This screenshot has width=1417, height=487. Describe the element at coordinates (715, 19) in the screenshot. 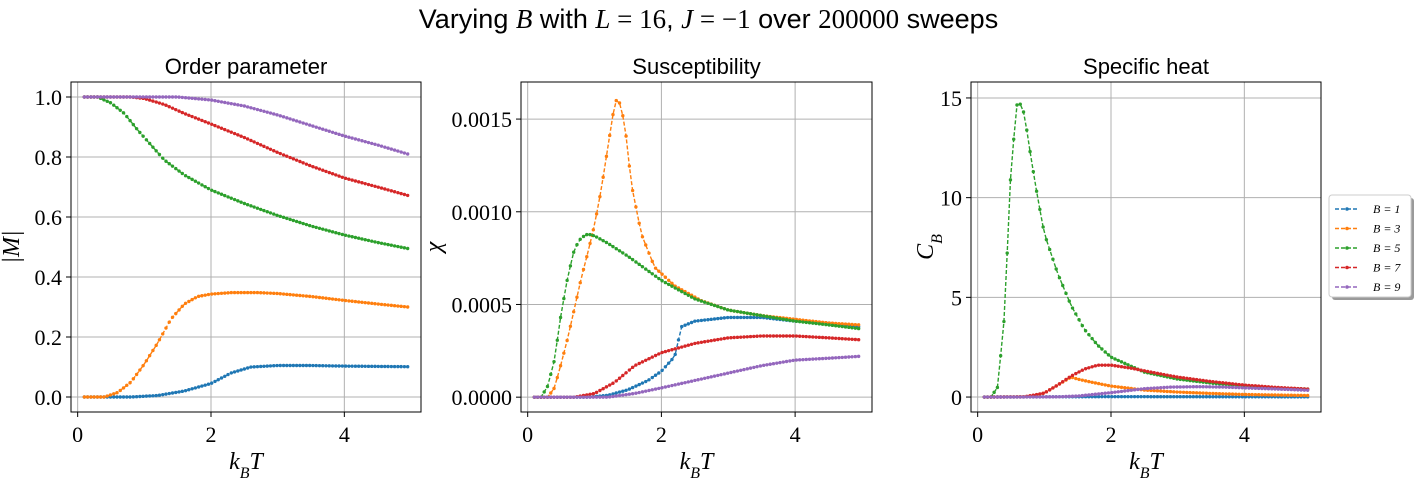

I see `suptitle-equals-2: = −` at that location.